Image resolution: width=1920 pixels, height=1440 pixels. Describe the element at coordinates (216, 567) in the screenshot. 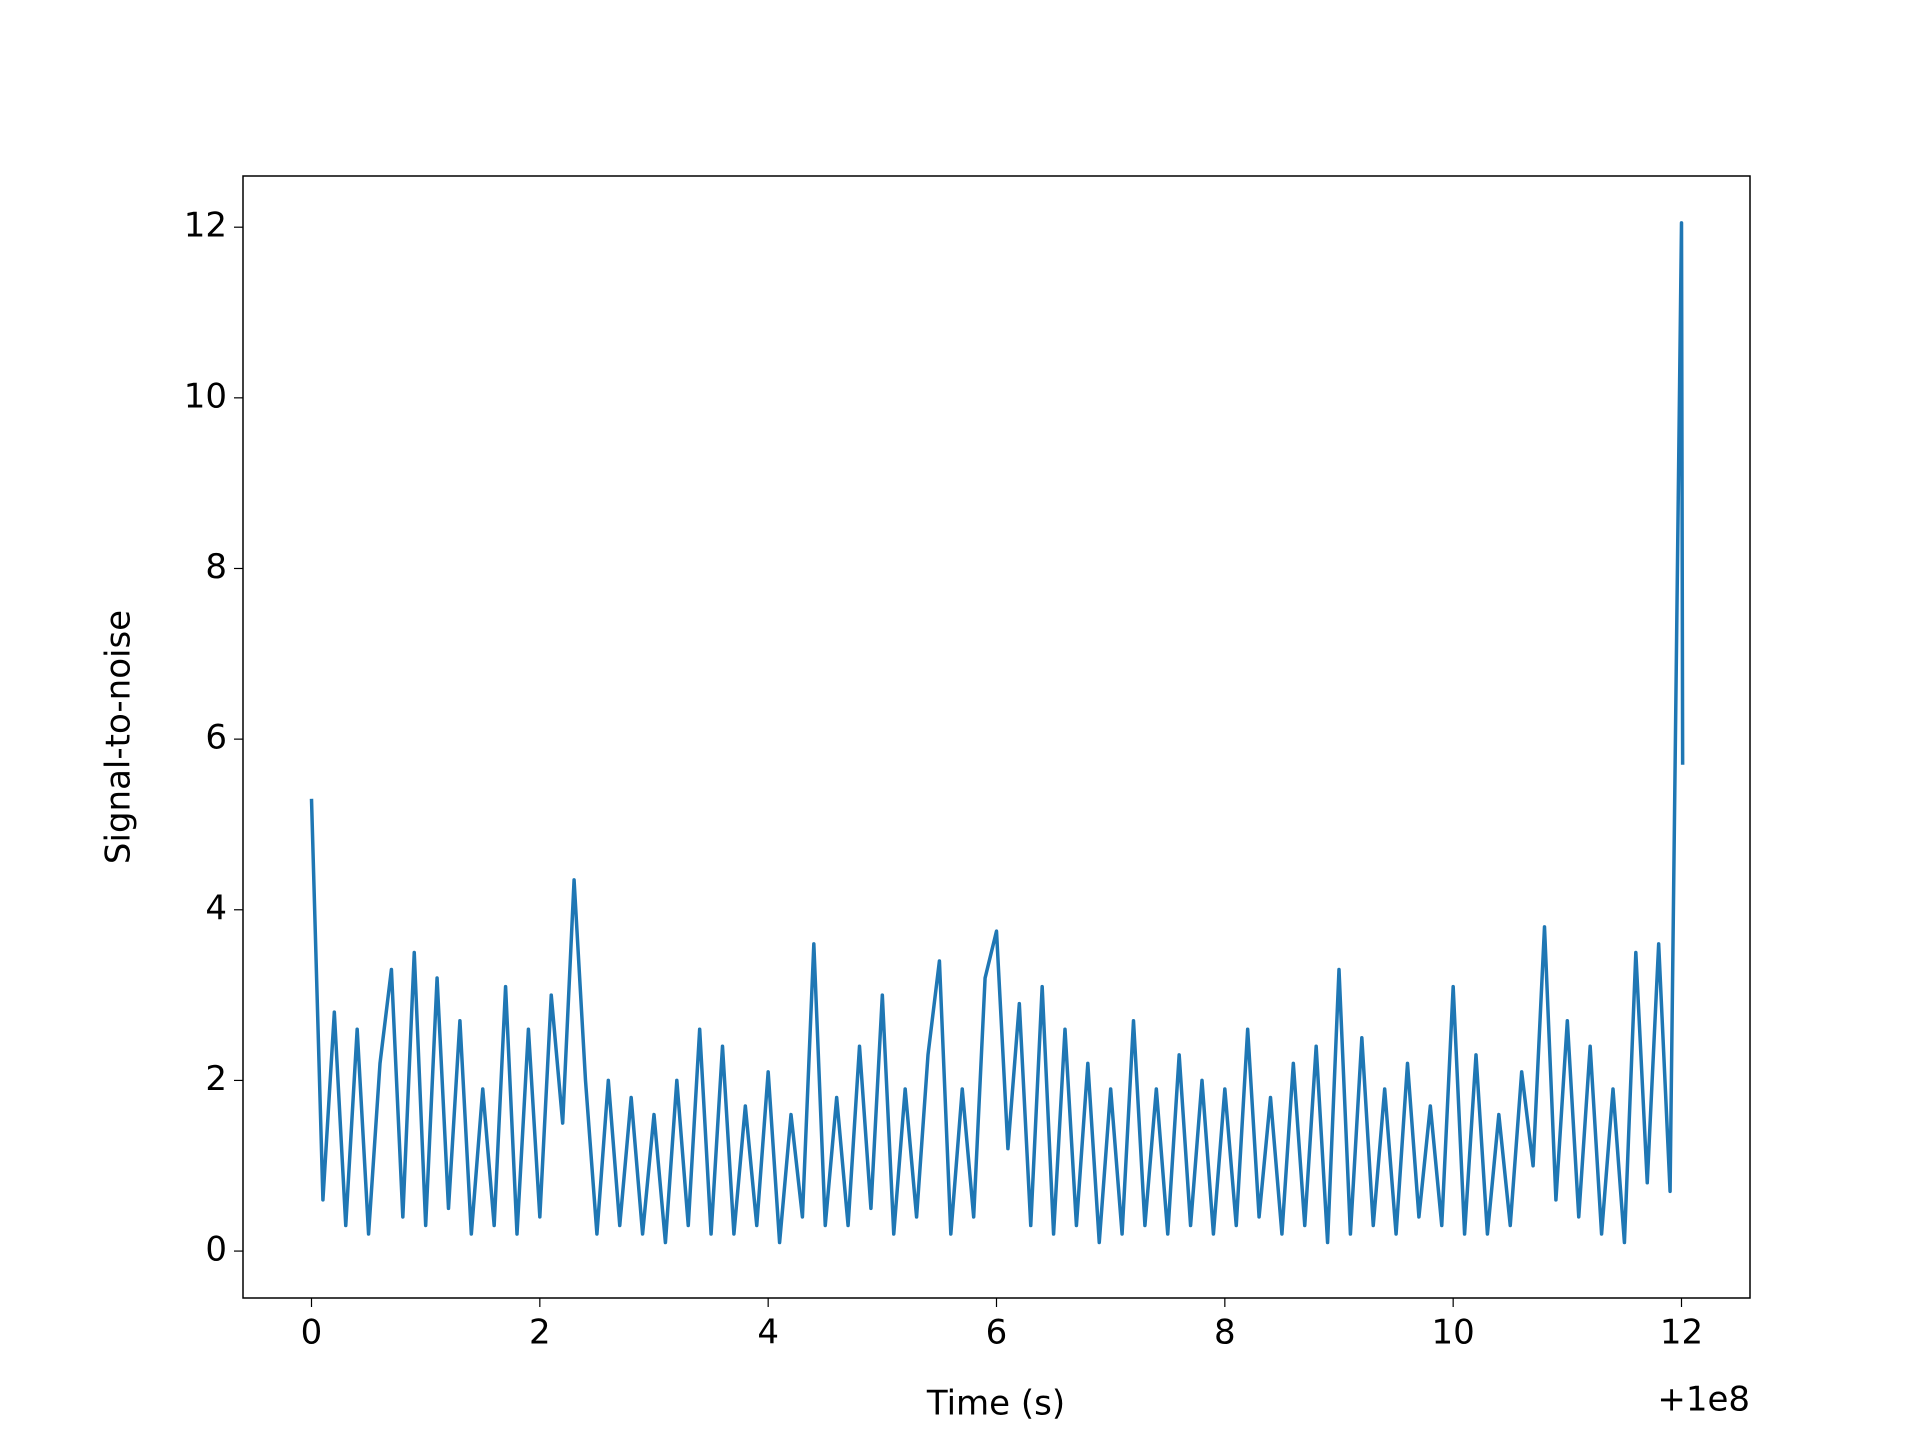

I see `y-tick-label: 8` at that location.